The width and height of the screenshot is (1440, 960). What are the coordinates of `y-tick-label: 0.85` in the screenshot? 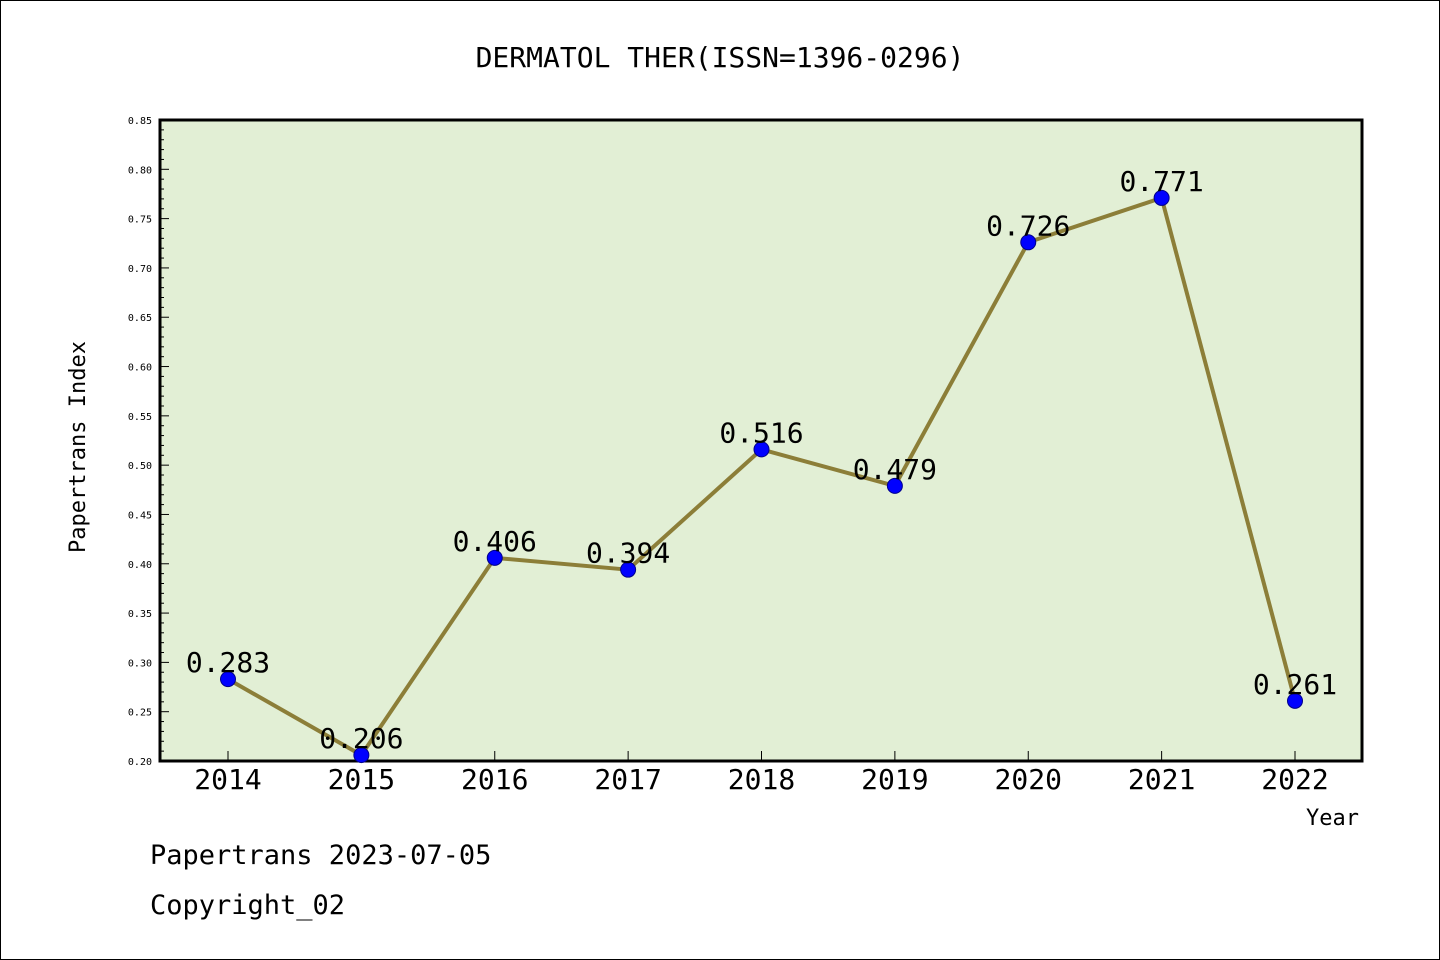 It's located at (140, 121).